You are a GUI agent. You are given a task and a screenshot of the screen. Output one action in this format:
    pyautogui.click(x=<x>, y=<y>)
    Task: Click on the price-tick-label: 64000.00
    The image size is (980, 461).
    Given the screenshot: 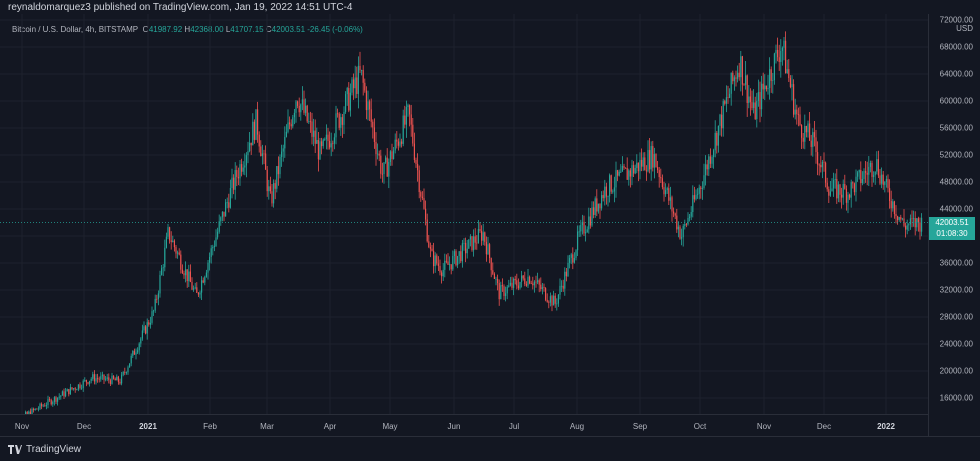 What is the action you would take?
    pyautogui.click(x=956, y=74)
    